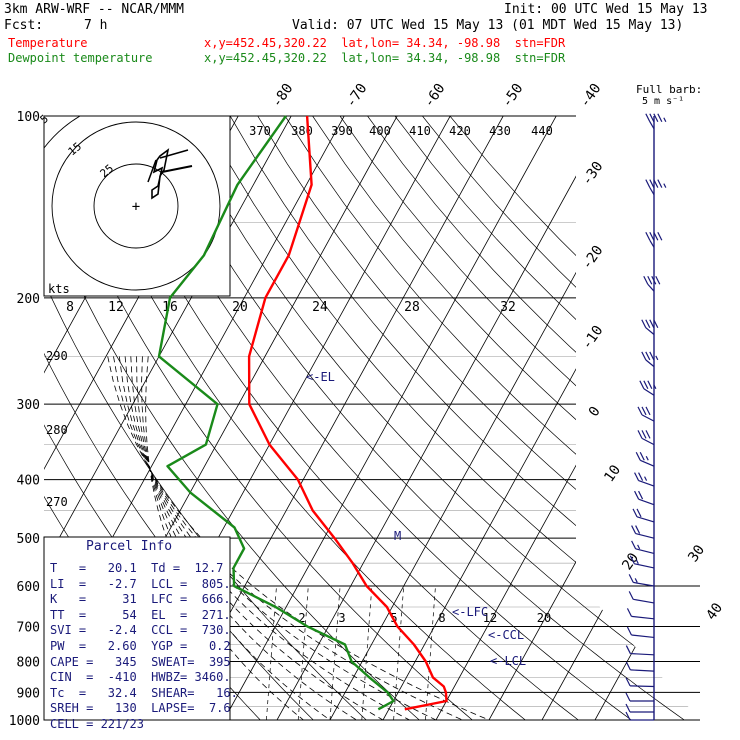  Describe the element at coordinates (696, 553) in the screenshot. I see `isotherm-label: 30` at that location.